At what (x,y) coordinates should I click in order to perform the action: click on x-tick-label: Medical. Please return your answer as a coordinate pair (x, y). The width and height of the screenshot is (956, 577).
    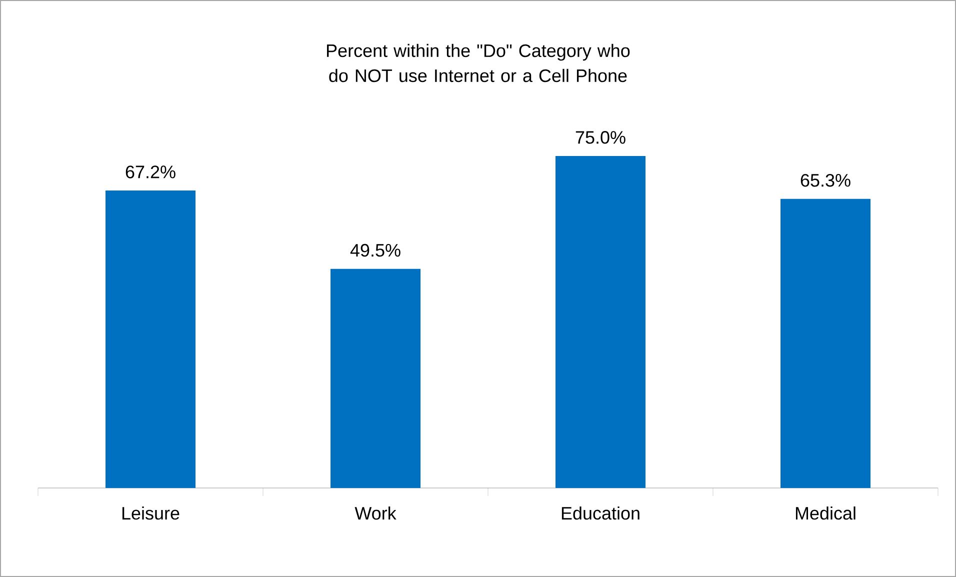
    Looking at the image, I should click on (826, 513).